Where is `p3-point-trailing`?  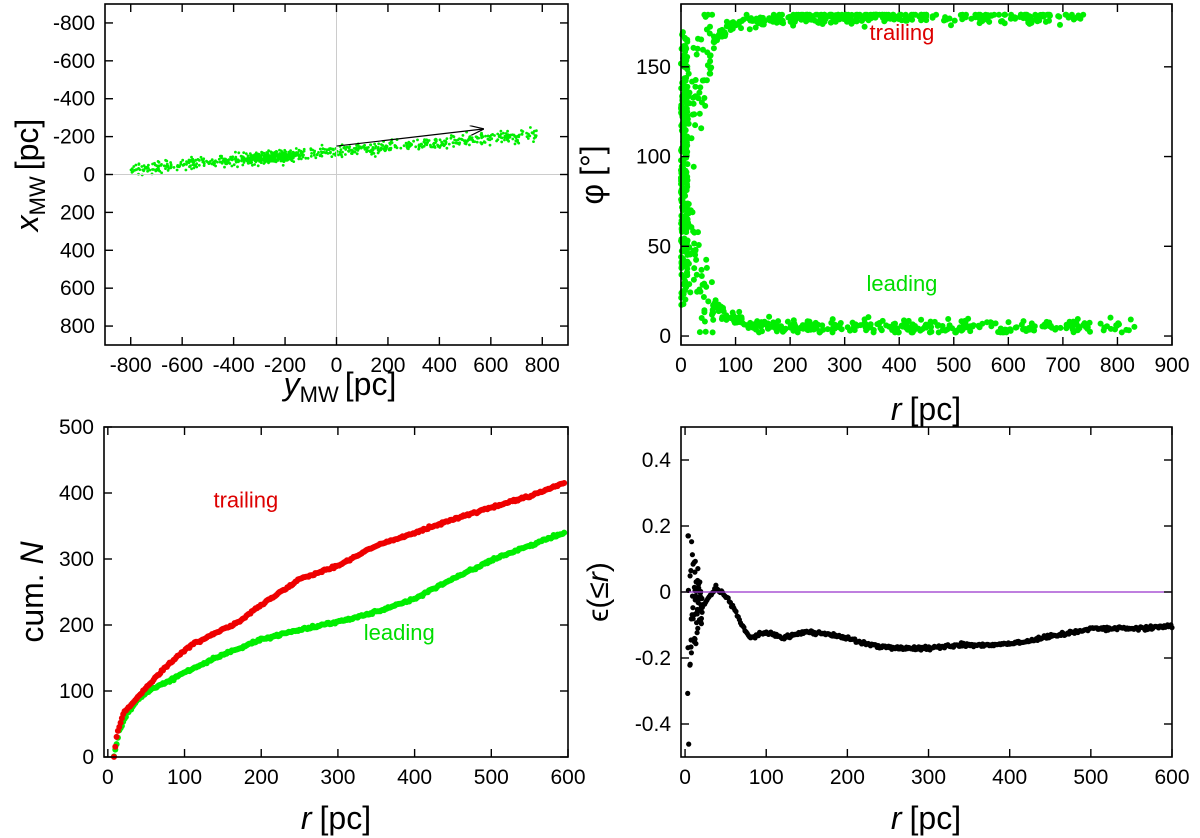
p3-point-trailing is located at coordinates (115, 746).